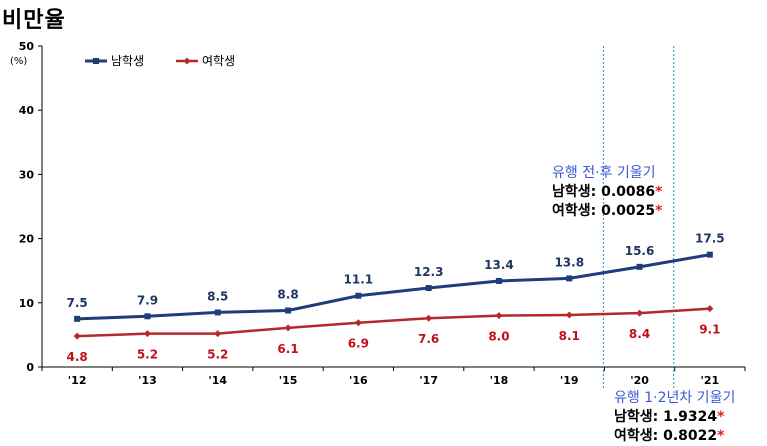 The image size is (767, 446). What do you see at coordinates (640, 251) in the screenshot?
I see `data-label-male: 15.6` at bounding box center [640, 251].